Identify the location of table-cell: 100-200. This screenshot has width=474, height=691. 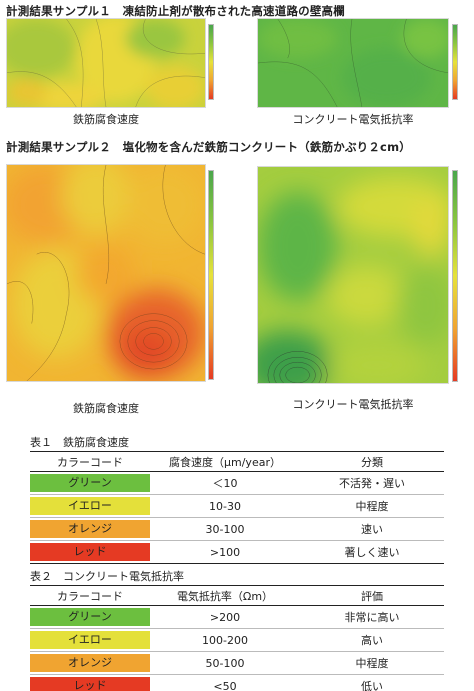
(225, 640).